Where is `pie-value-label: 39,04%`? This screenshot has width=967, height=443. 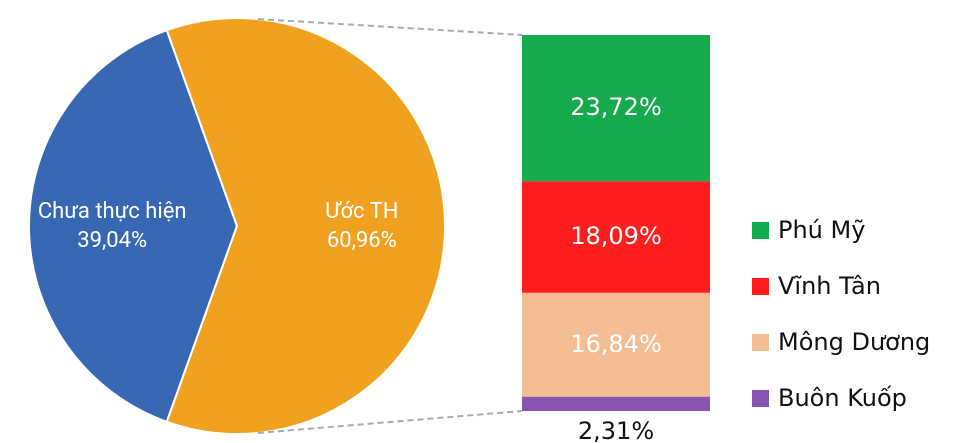 pie-value-label: 39,04% is located at coordinates (112, 240).